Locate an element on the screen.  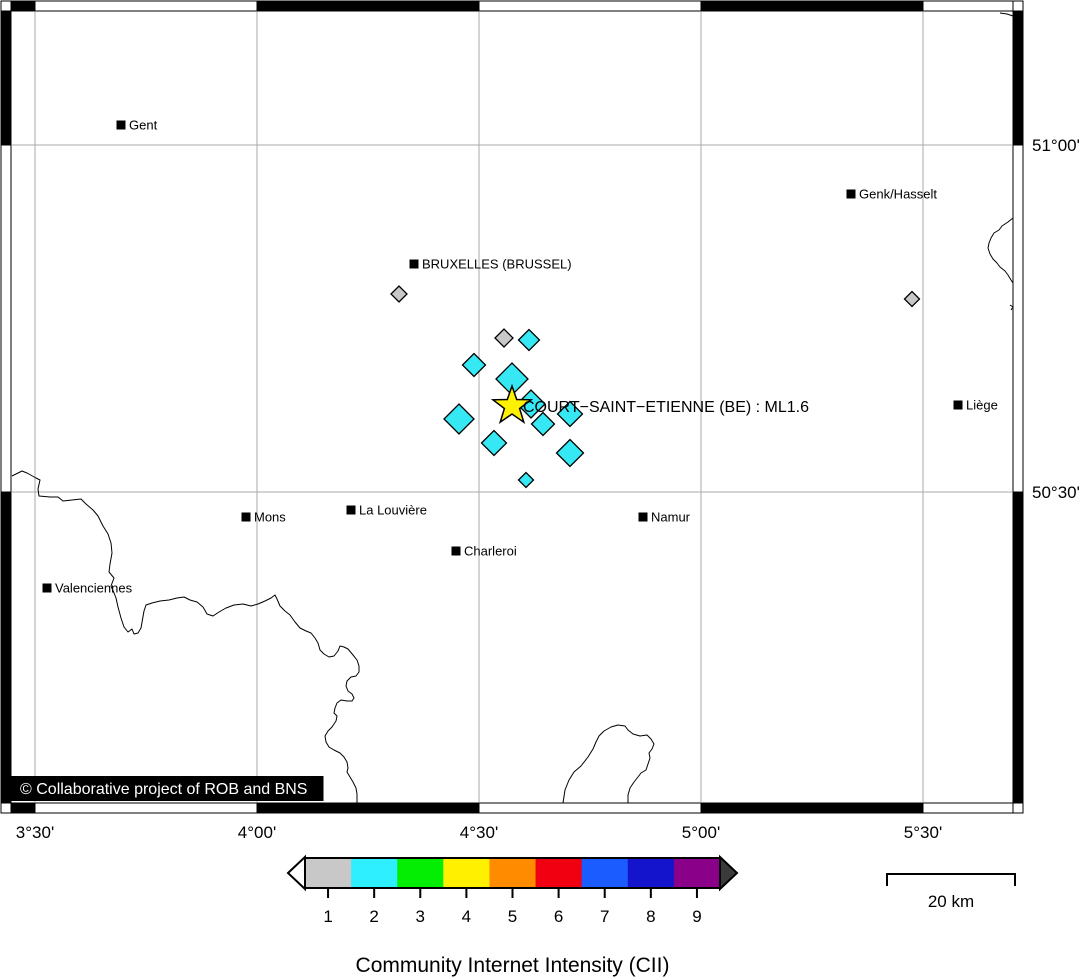
colorbar-tick-label: 7 is located at coordinates (604, 916).